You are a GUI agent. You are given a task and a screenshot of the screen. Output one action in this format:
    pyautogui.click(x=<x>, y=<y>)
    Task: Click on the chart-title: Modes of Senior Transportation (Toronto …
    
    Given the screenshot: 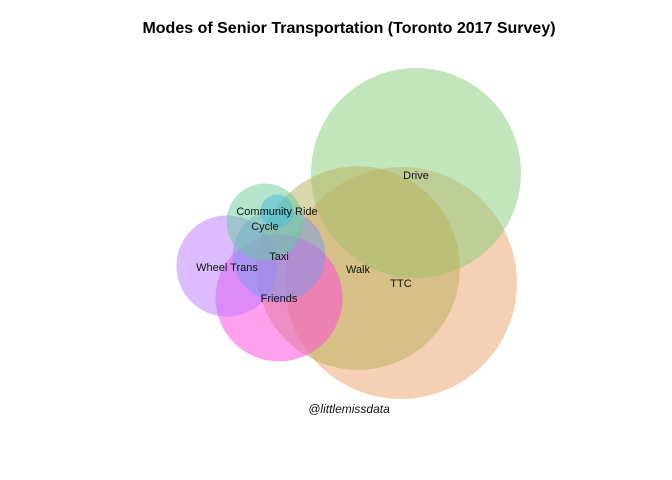 What is the action you would take?
    pyautogui.click(x=348, y=28)
    